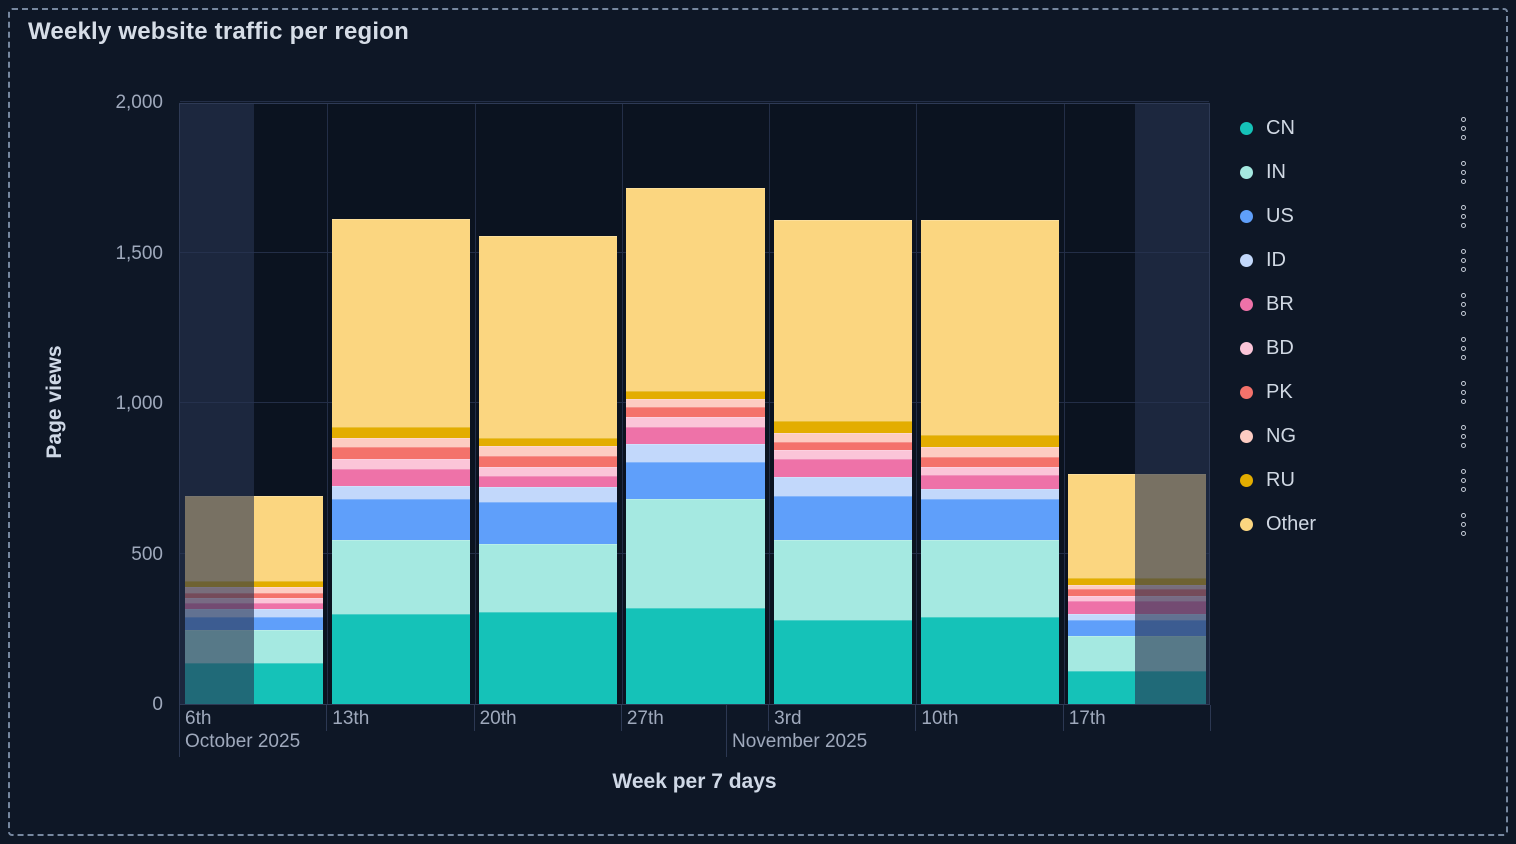 The width and height of the screenshot is (1516, 844). What do you see at coordinates (1463, 216) in the screenshot?
I see `legend-kebab-menu-icon-US` at bounding box center [1463, 216].